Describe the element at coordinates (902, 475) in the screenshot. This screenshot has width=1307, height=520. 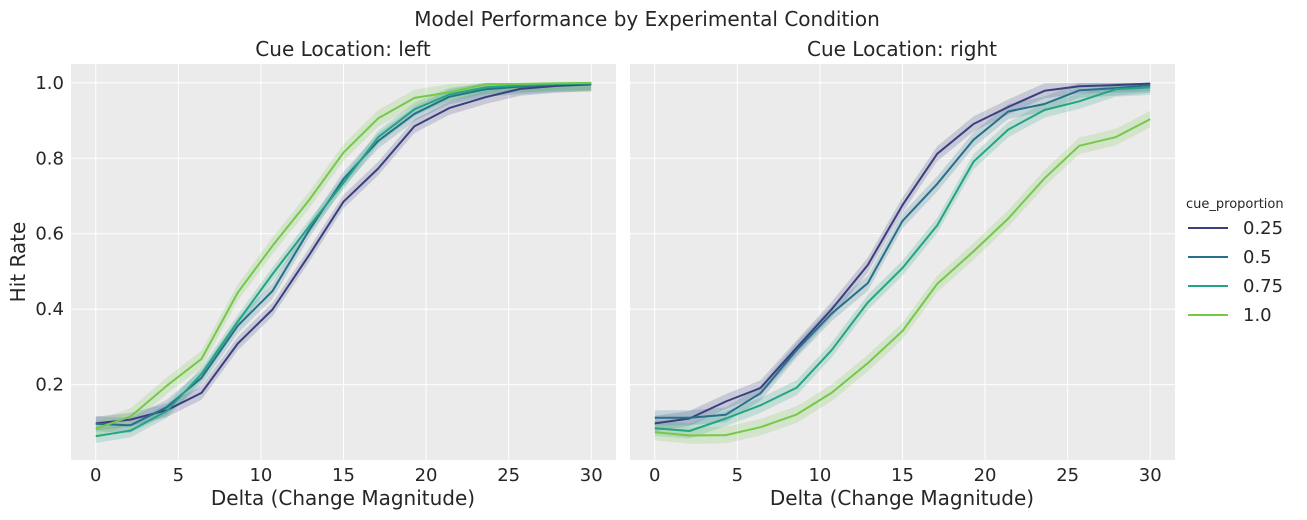
I see `right-panel-x-tick-label: 15` at that location.